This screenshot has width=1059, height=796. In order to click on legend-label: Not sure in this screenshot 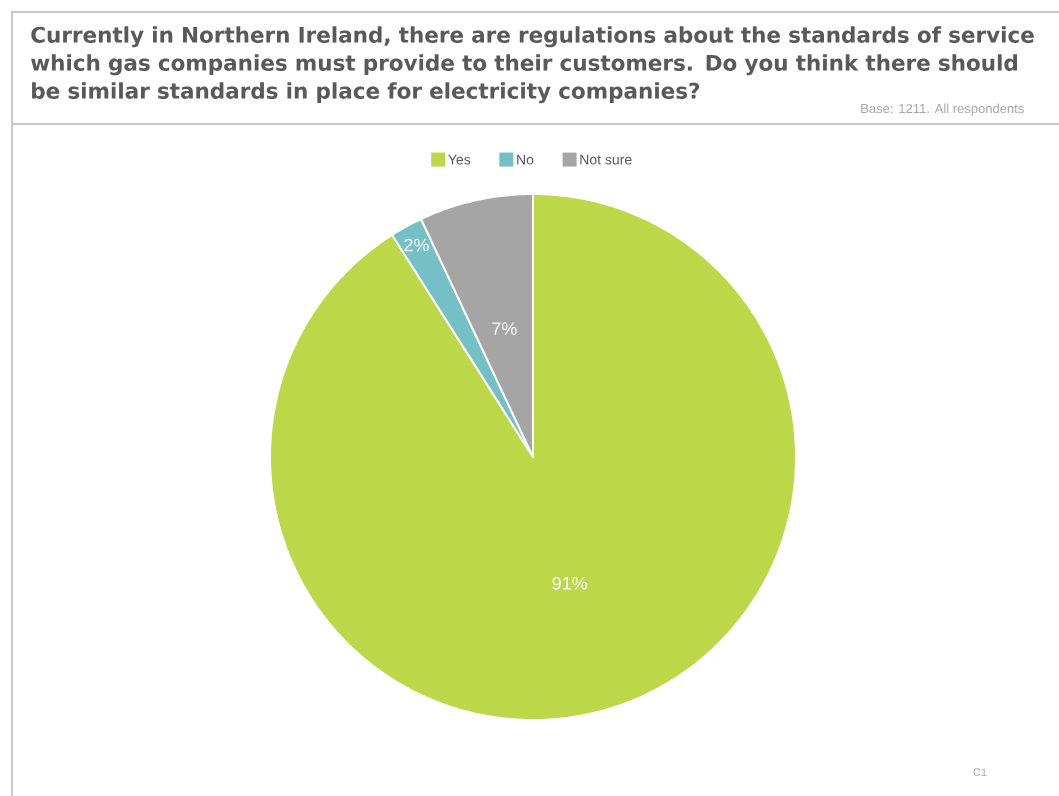, I will do `click(606, 159)`.